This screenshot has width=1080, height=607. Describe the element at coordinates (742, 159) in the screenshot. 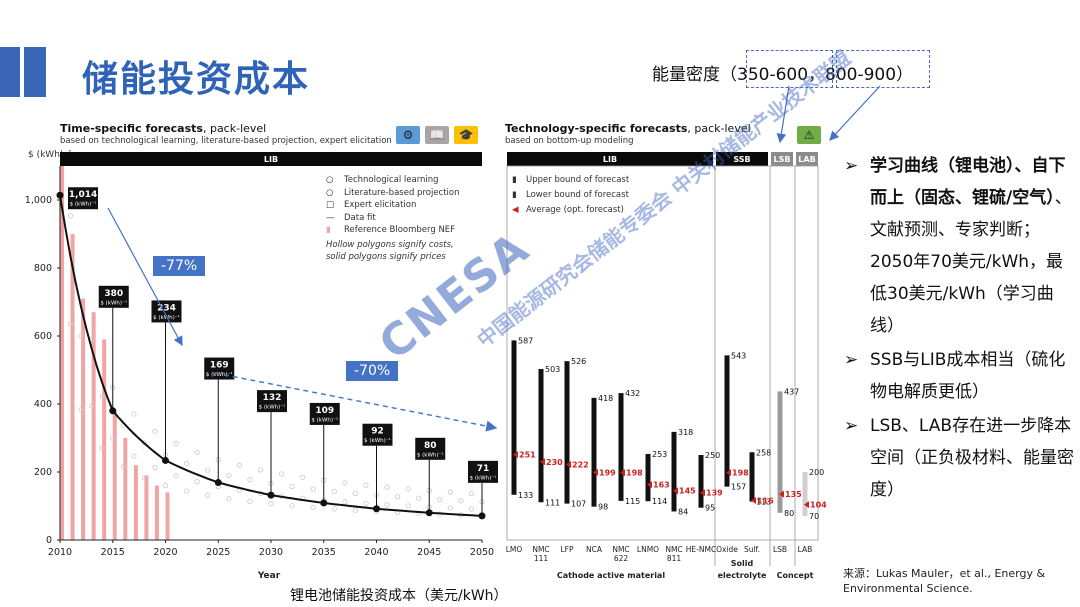

I see `right-ssb-band: SSB` at that location.